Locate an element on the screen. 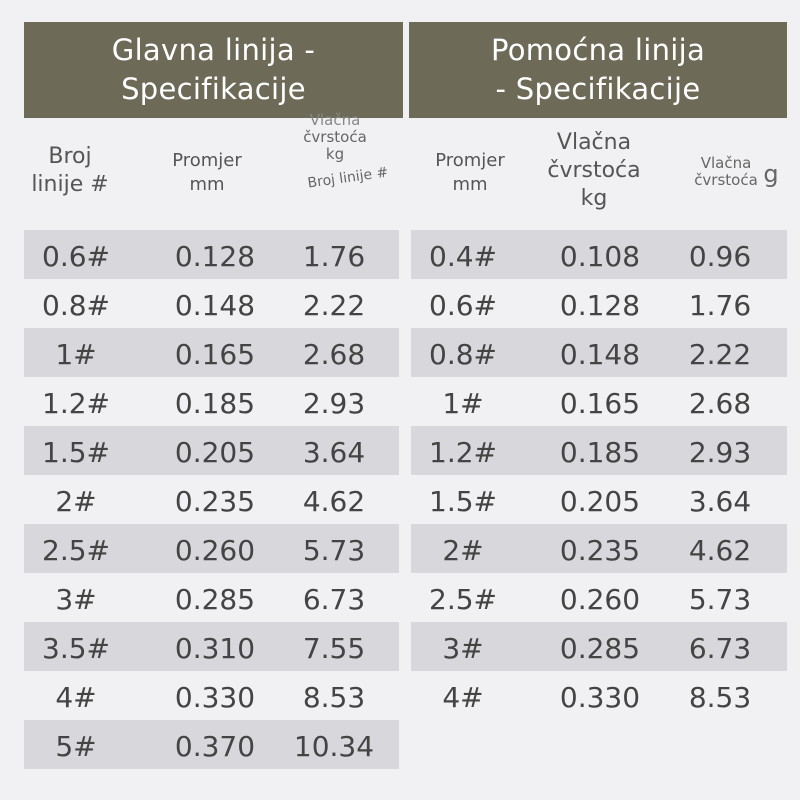  header-strength-unit: kg is located at coordinates (335, 154).